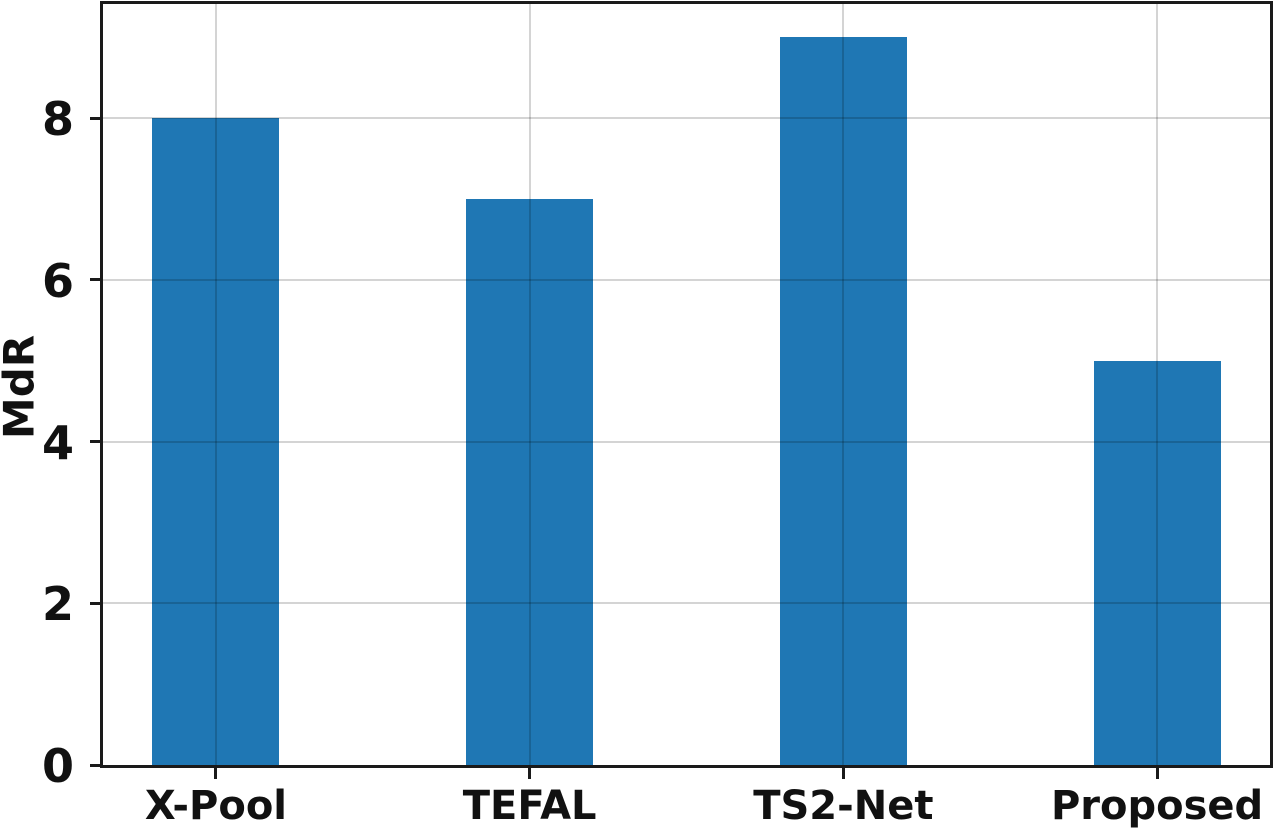  Describe the element at coordinates (57, 280) in the screenshot. I see `y-tick-label: 6` at that location.